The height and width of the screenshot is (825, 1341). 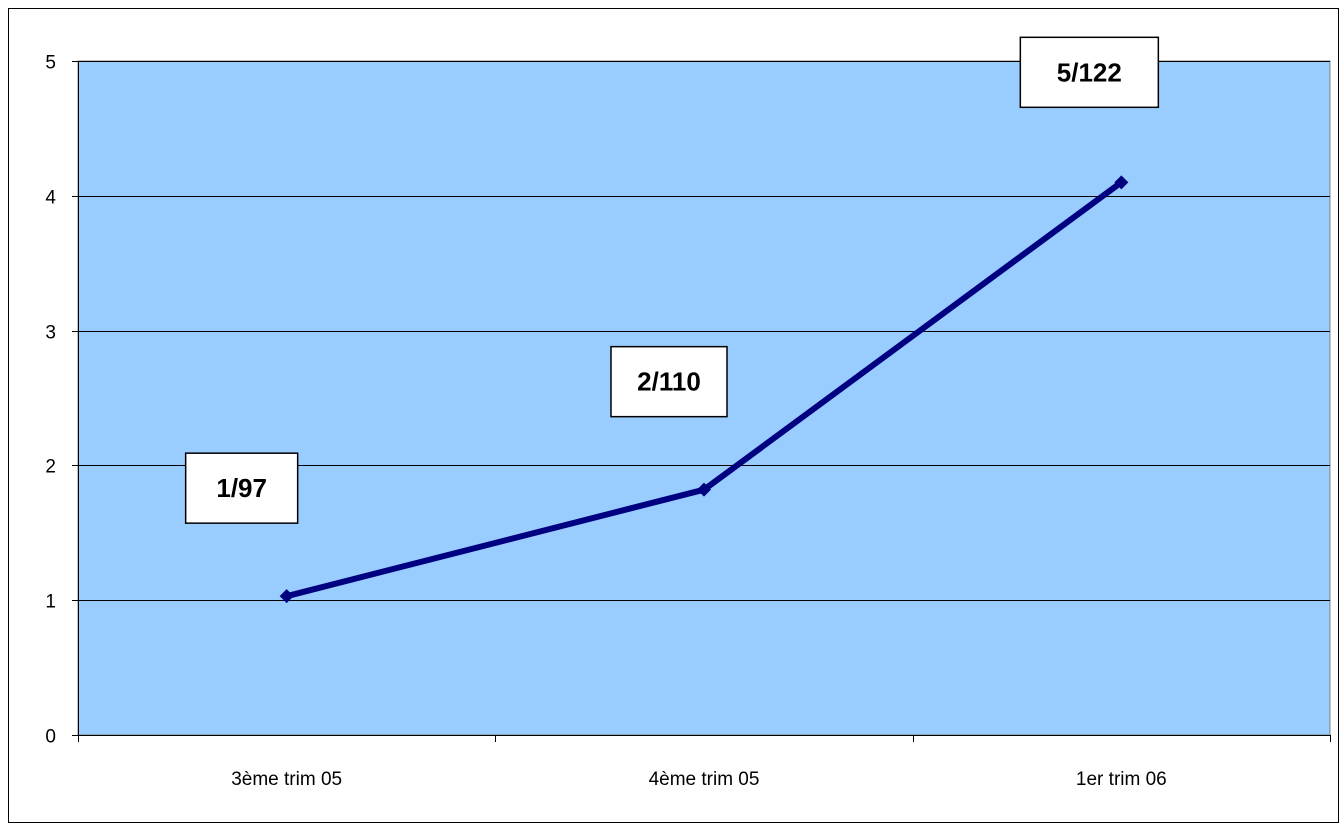 What do you see at coordinates (50, 602) in the screenshot?
I see `y-tick-label-1: 1` at bounding box center [50, 602].